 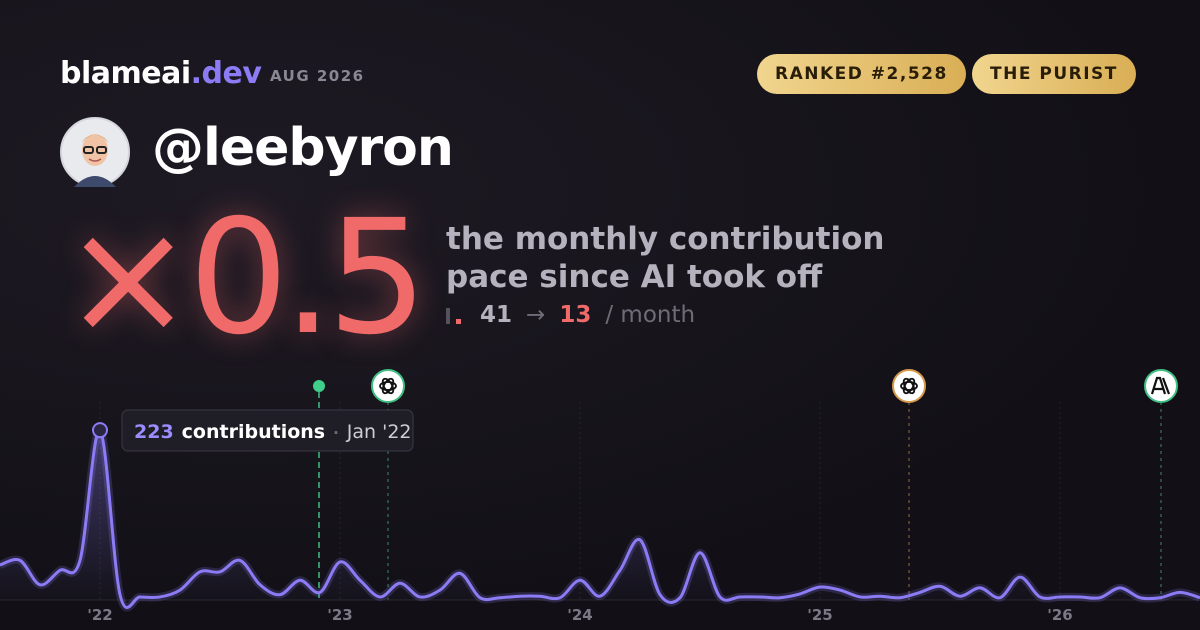 What do you see at coordinates (336, 433) in the screenshot?
I see `tooltip-sep: ·` at bounding box center [336, 433].